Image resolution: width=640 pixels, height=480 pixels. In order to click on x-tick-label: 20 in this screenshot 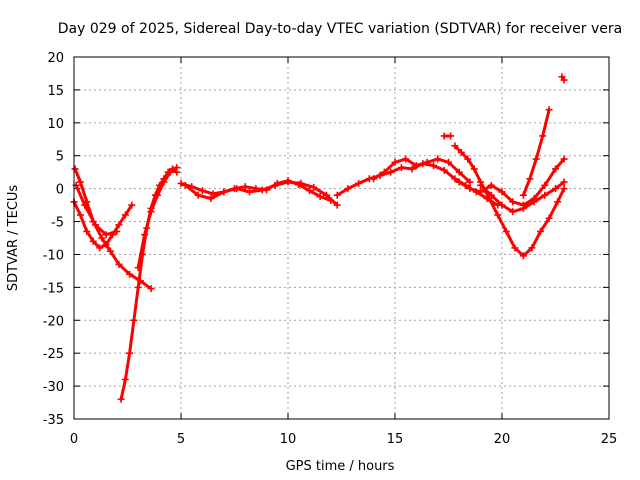, I will do `click(502, 439)`.